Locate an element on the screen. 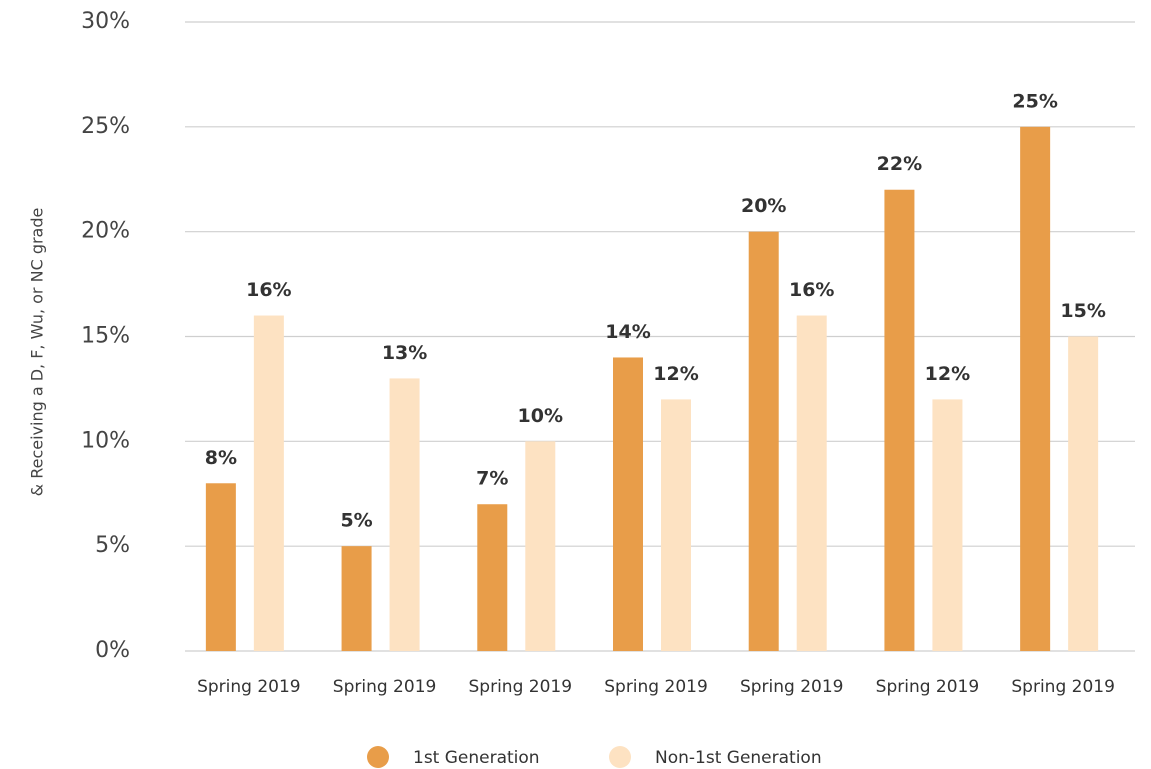 Image resolution: width=1151 pixels, height=769 pixels. y-tick-label: 25% is located at coordinates (105, 126).